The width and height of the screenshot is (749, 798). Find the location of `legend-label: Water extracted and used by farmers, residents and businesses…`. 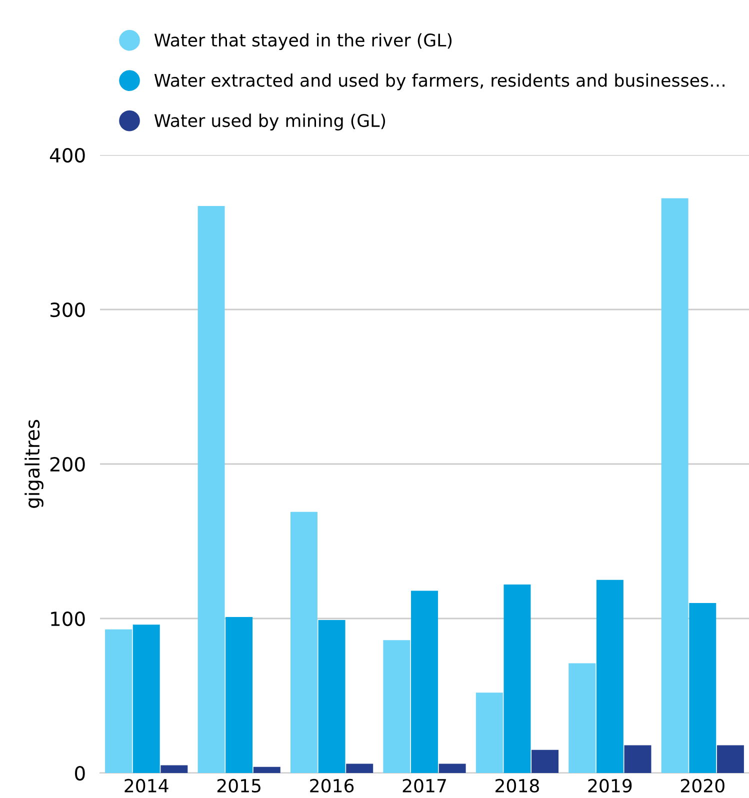

legend-label: Water extracted and used by farmers, residents and businesses… is located at coordinates (439, 81).